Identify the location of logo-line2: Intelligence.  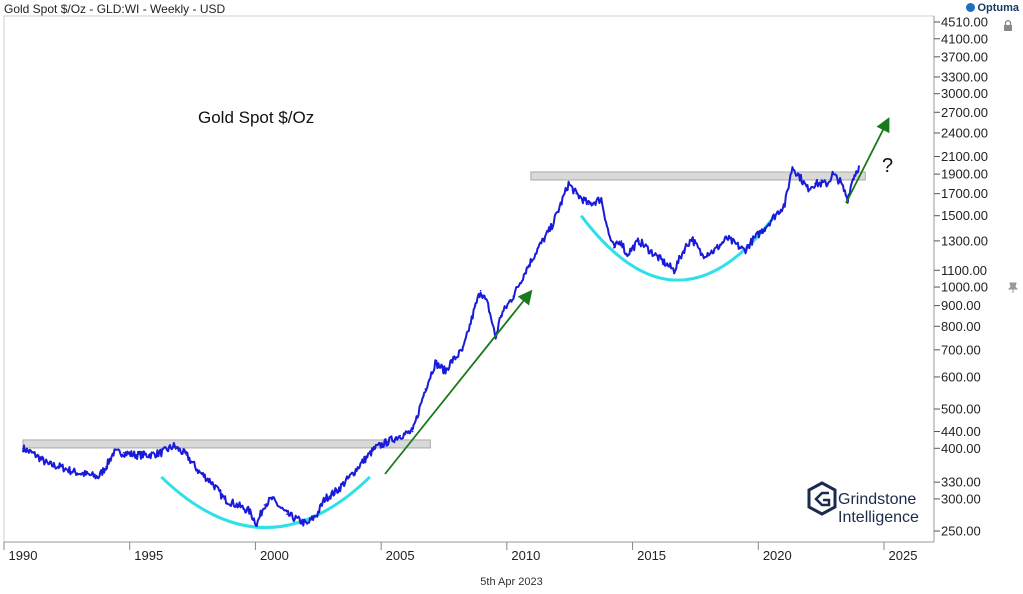
(878, 517).